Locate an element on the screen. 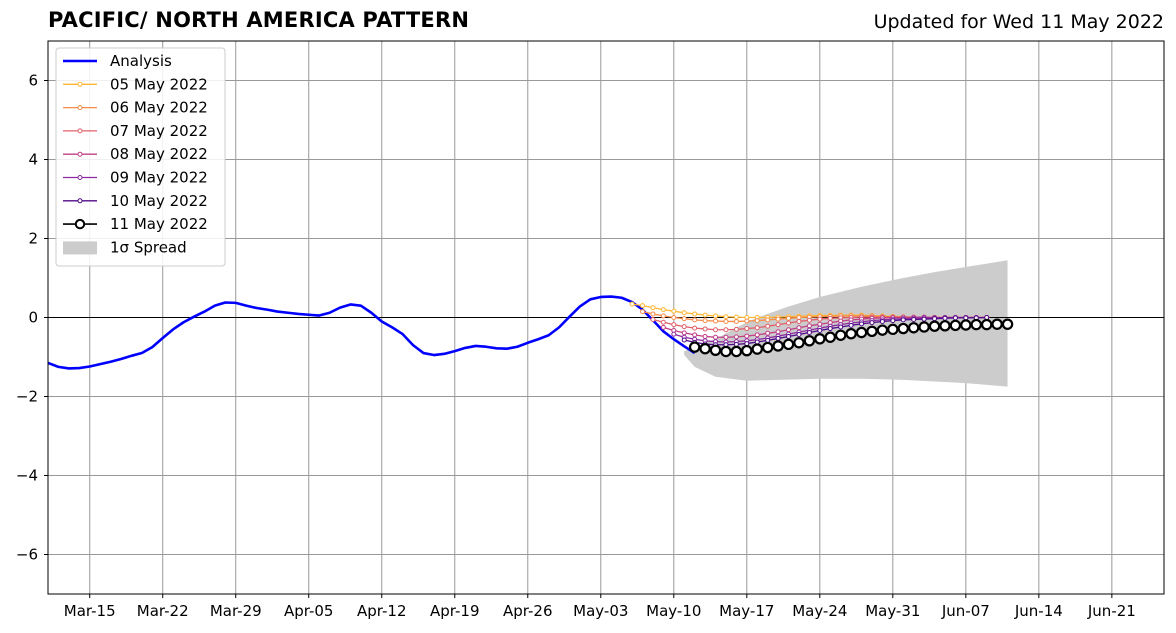 Image resolution: width=1176 pixels, height=633 pixels. legend-label: 06 May 2022 is located at coordinates (159, 108).